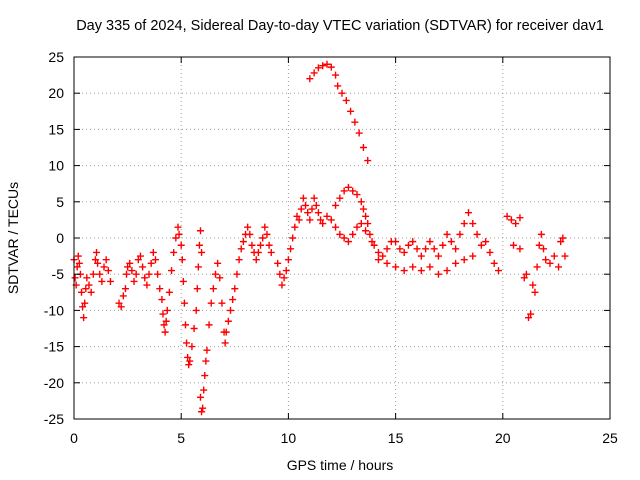 This screenshot has width=640, height=480. Describe the element at coordinates (60, 202) in the screenshot. I see `y-tick-label: 5` at that location.